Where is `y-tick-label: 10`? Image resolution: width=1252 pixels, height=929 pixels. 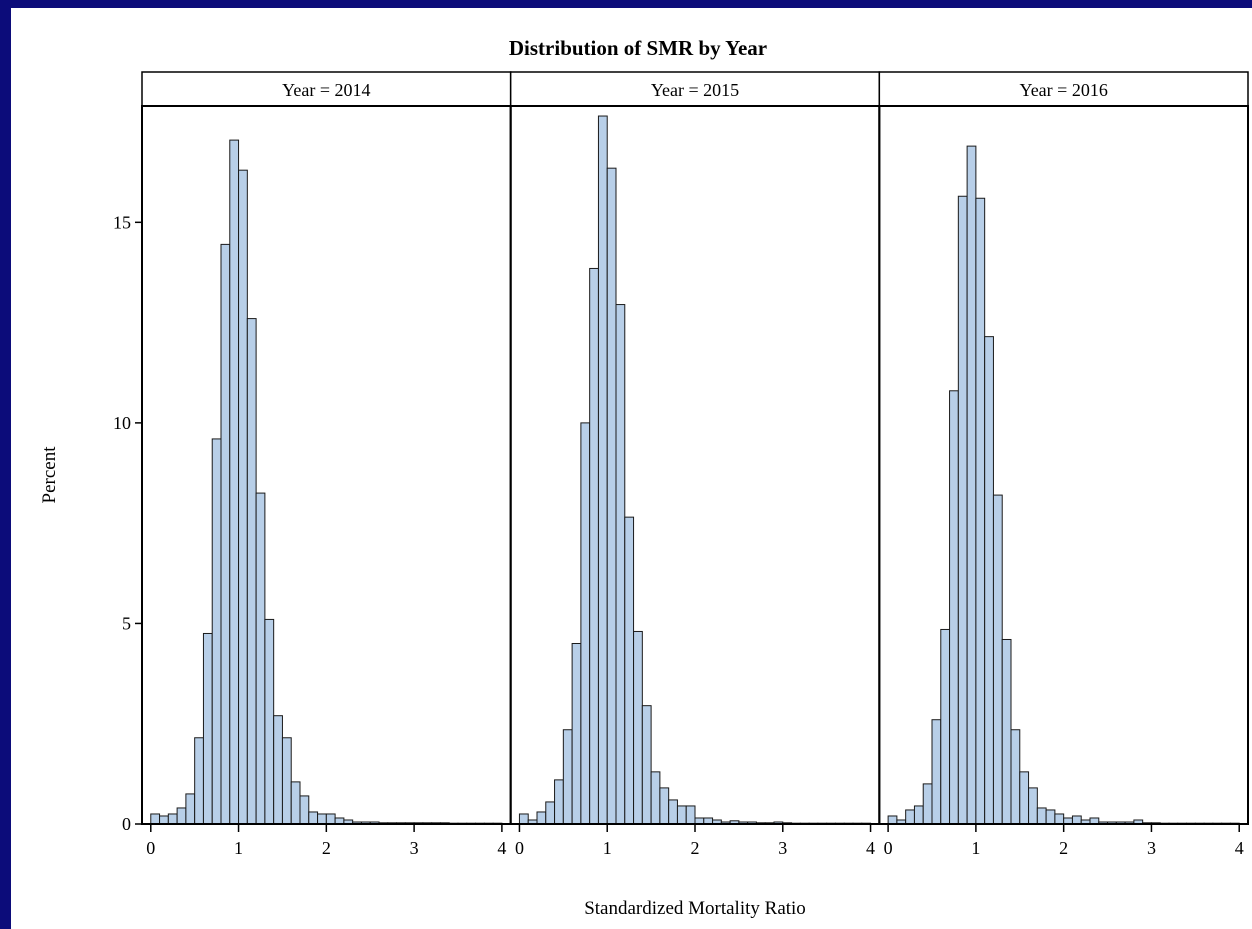
y-tick-label: 10 is located at coordinates (122, 423).